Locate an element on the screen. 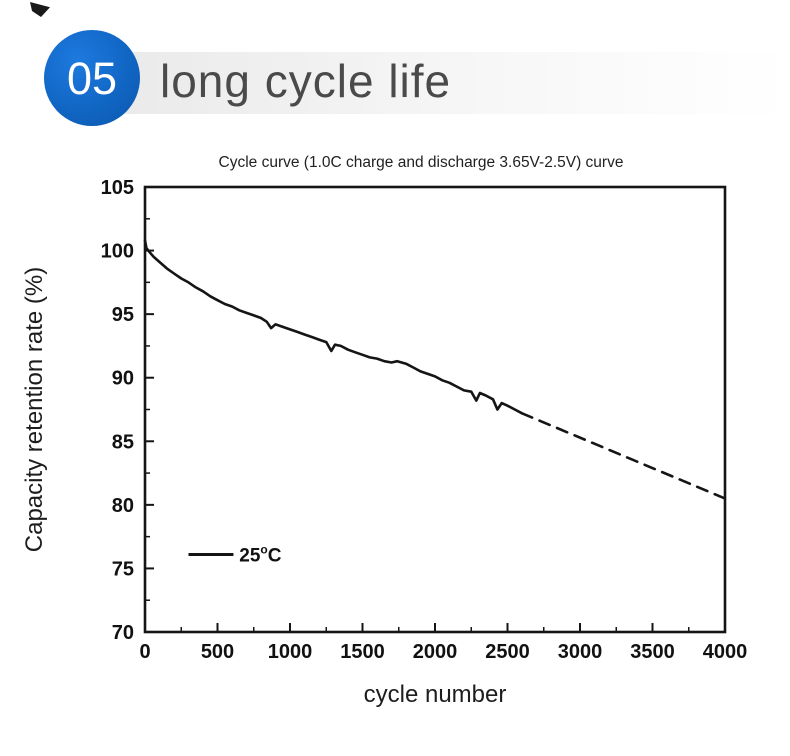 Image resolution: width=790 pixels, height=756 pixels. y-tick-label: 70 is located at coordinates (123, 633).